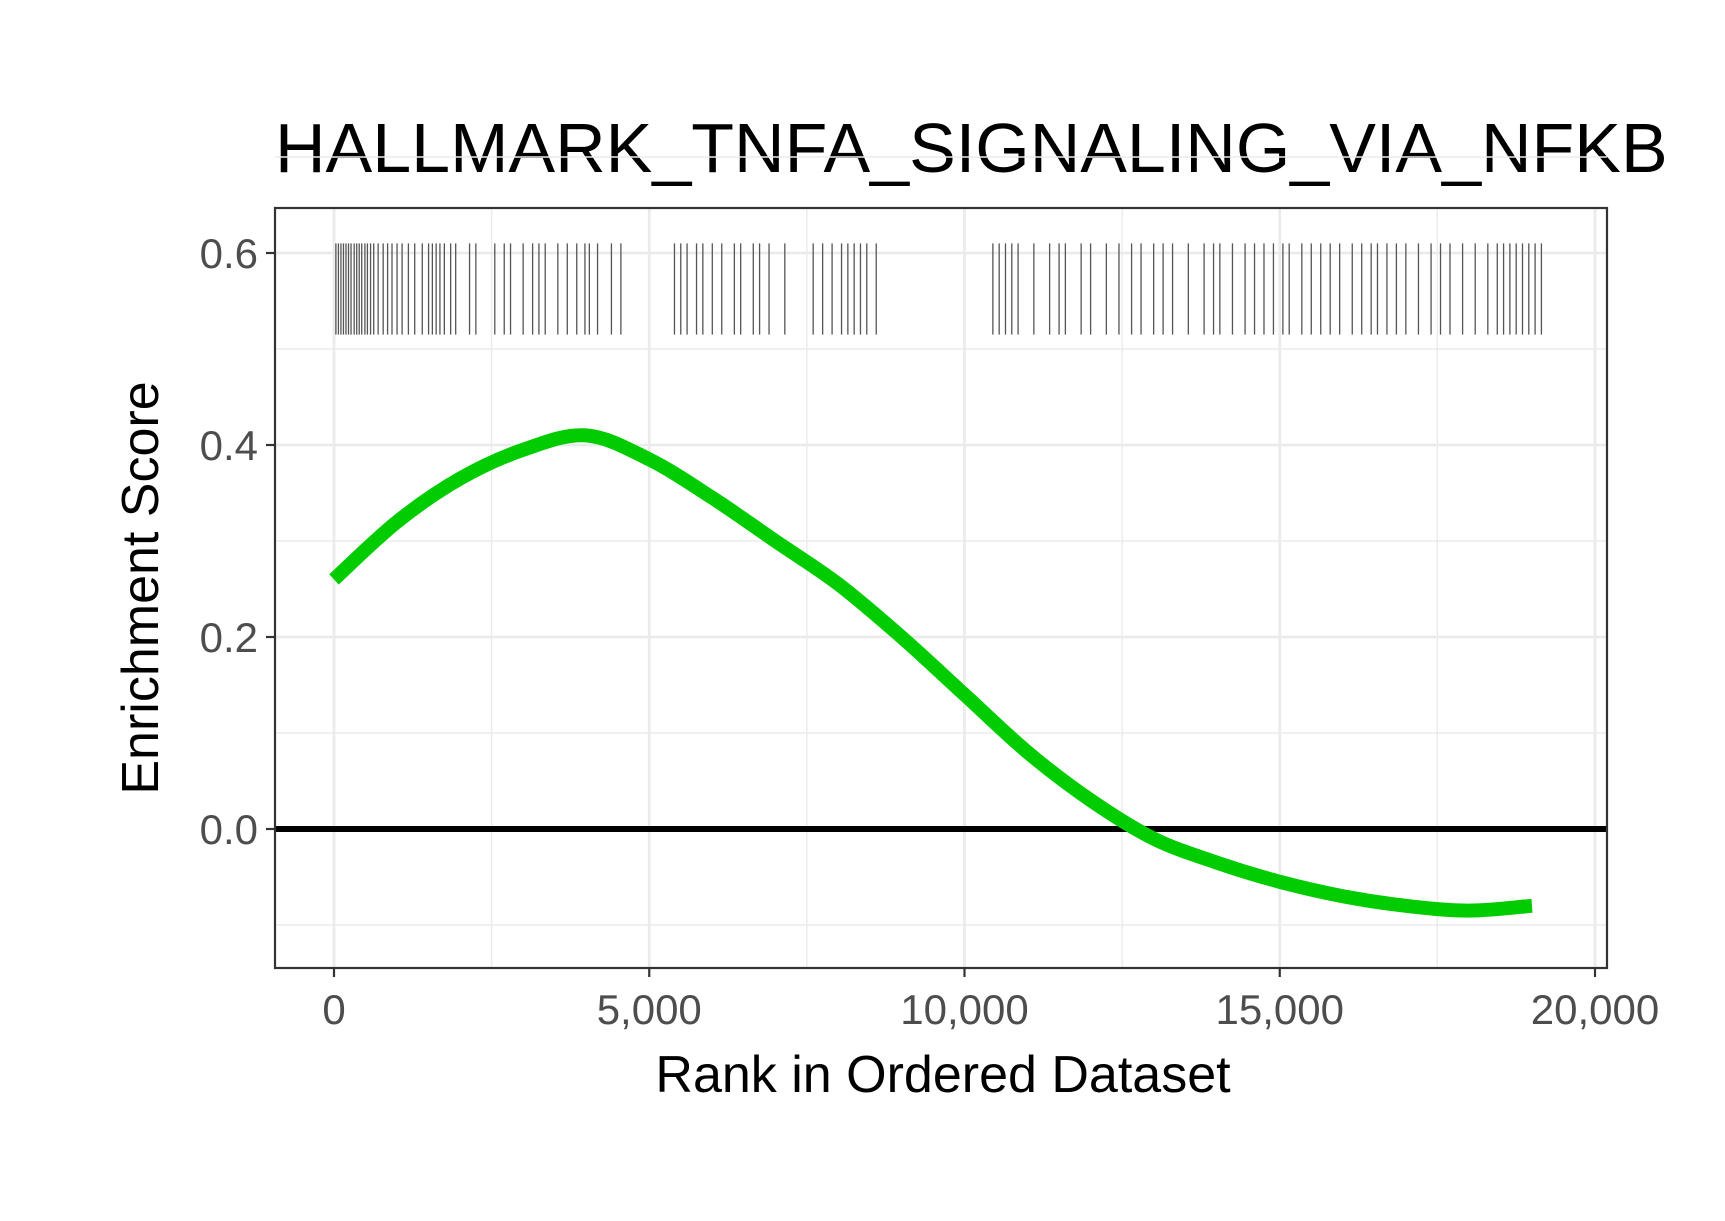  Describe the element at coordinates (237, 541) in the screenshot. I see `y-axis: 0.0 0.2 0.4 0.6` at that location.